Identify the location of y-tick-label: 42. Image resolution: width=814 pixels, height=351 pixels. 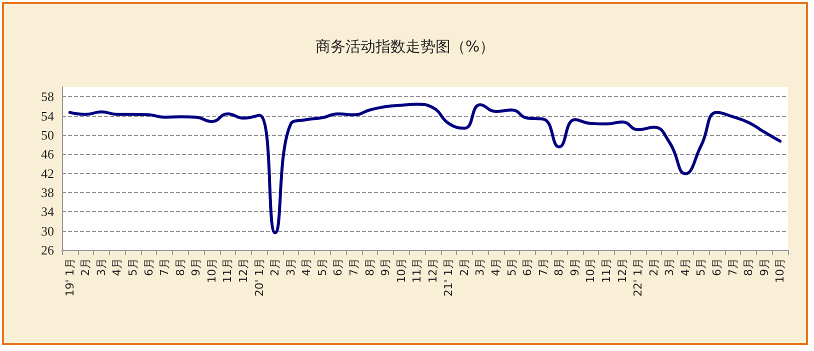
(47, 173).